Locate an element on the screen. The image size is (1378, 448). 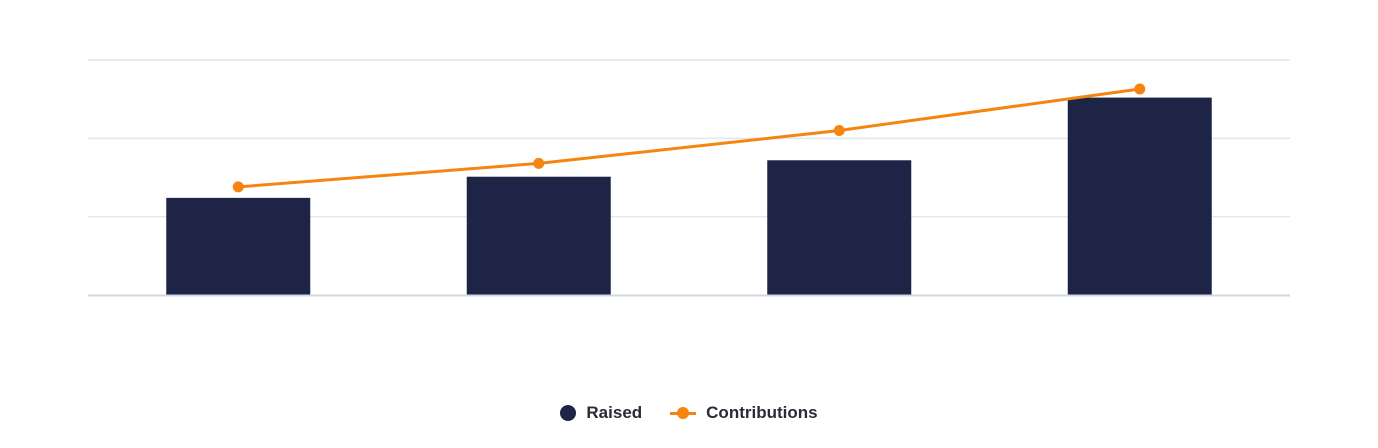
legend-raised-label: Raised is located at coordinates (614, 412).